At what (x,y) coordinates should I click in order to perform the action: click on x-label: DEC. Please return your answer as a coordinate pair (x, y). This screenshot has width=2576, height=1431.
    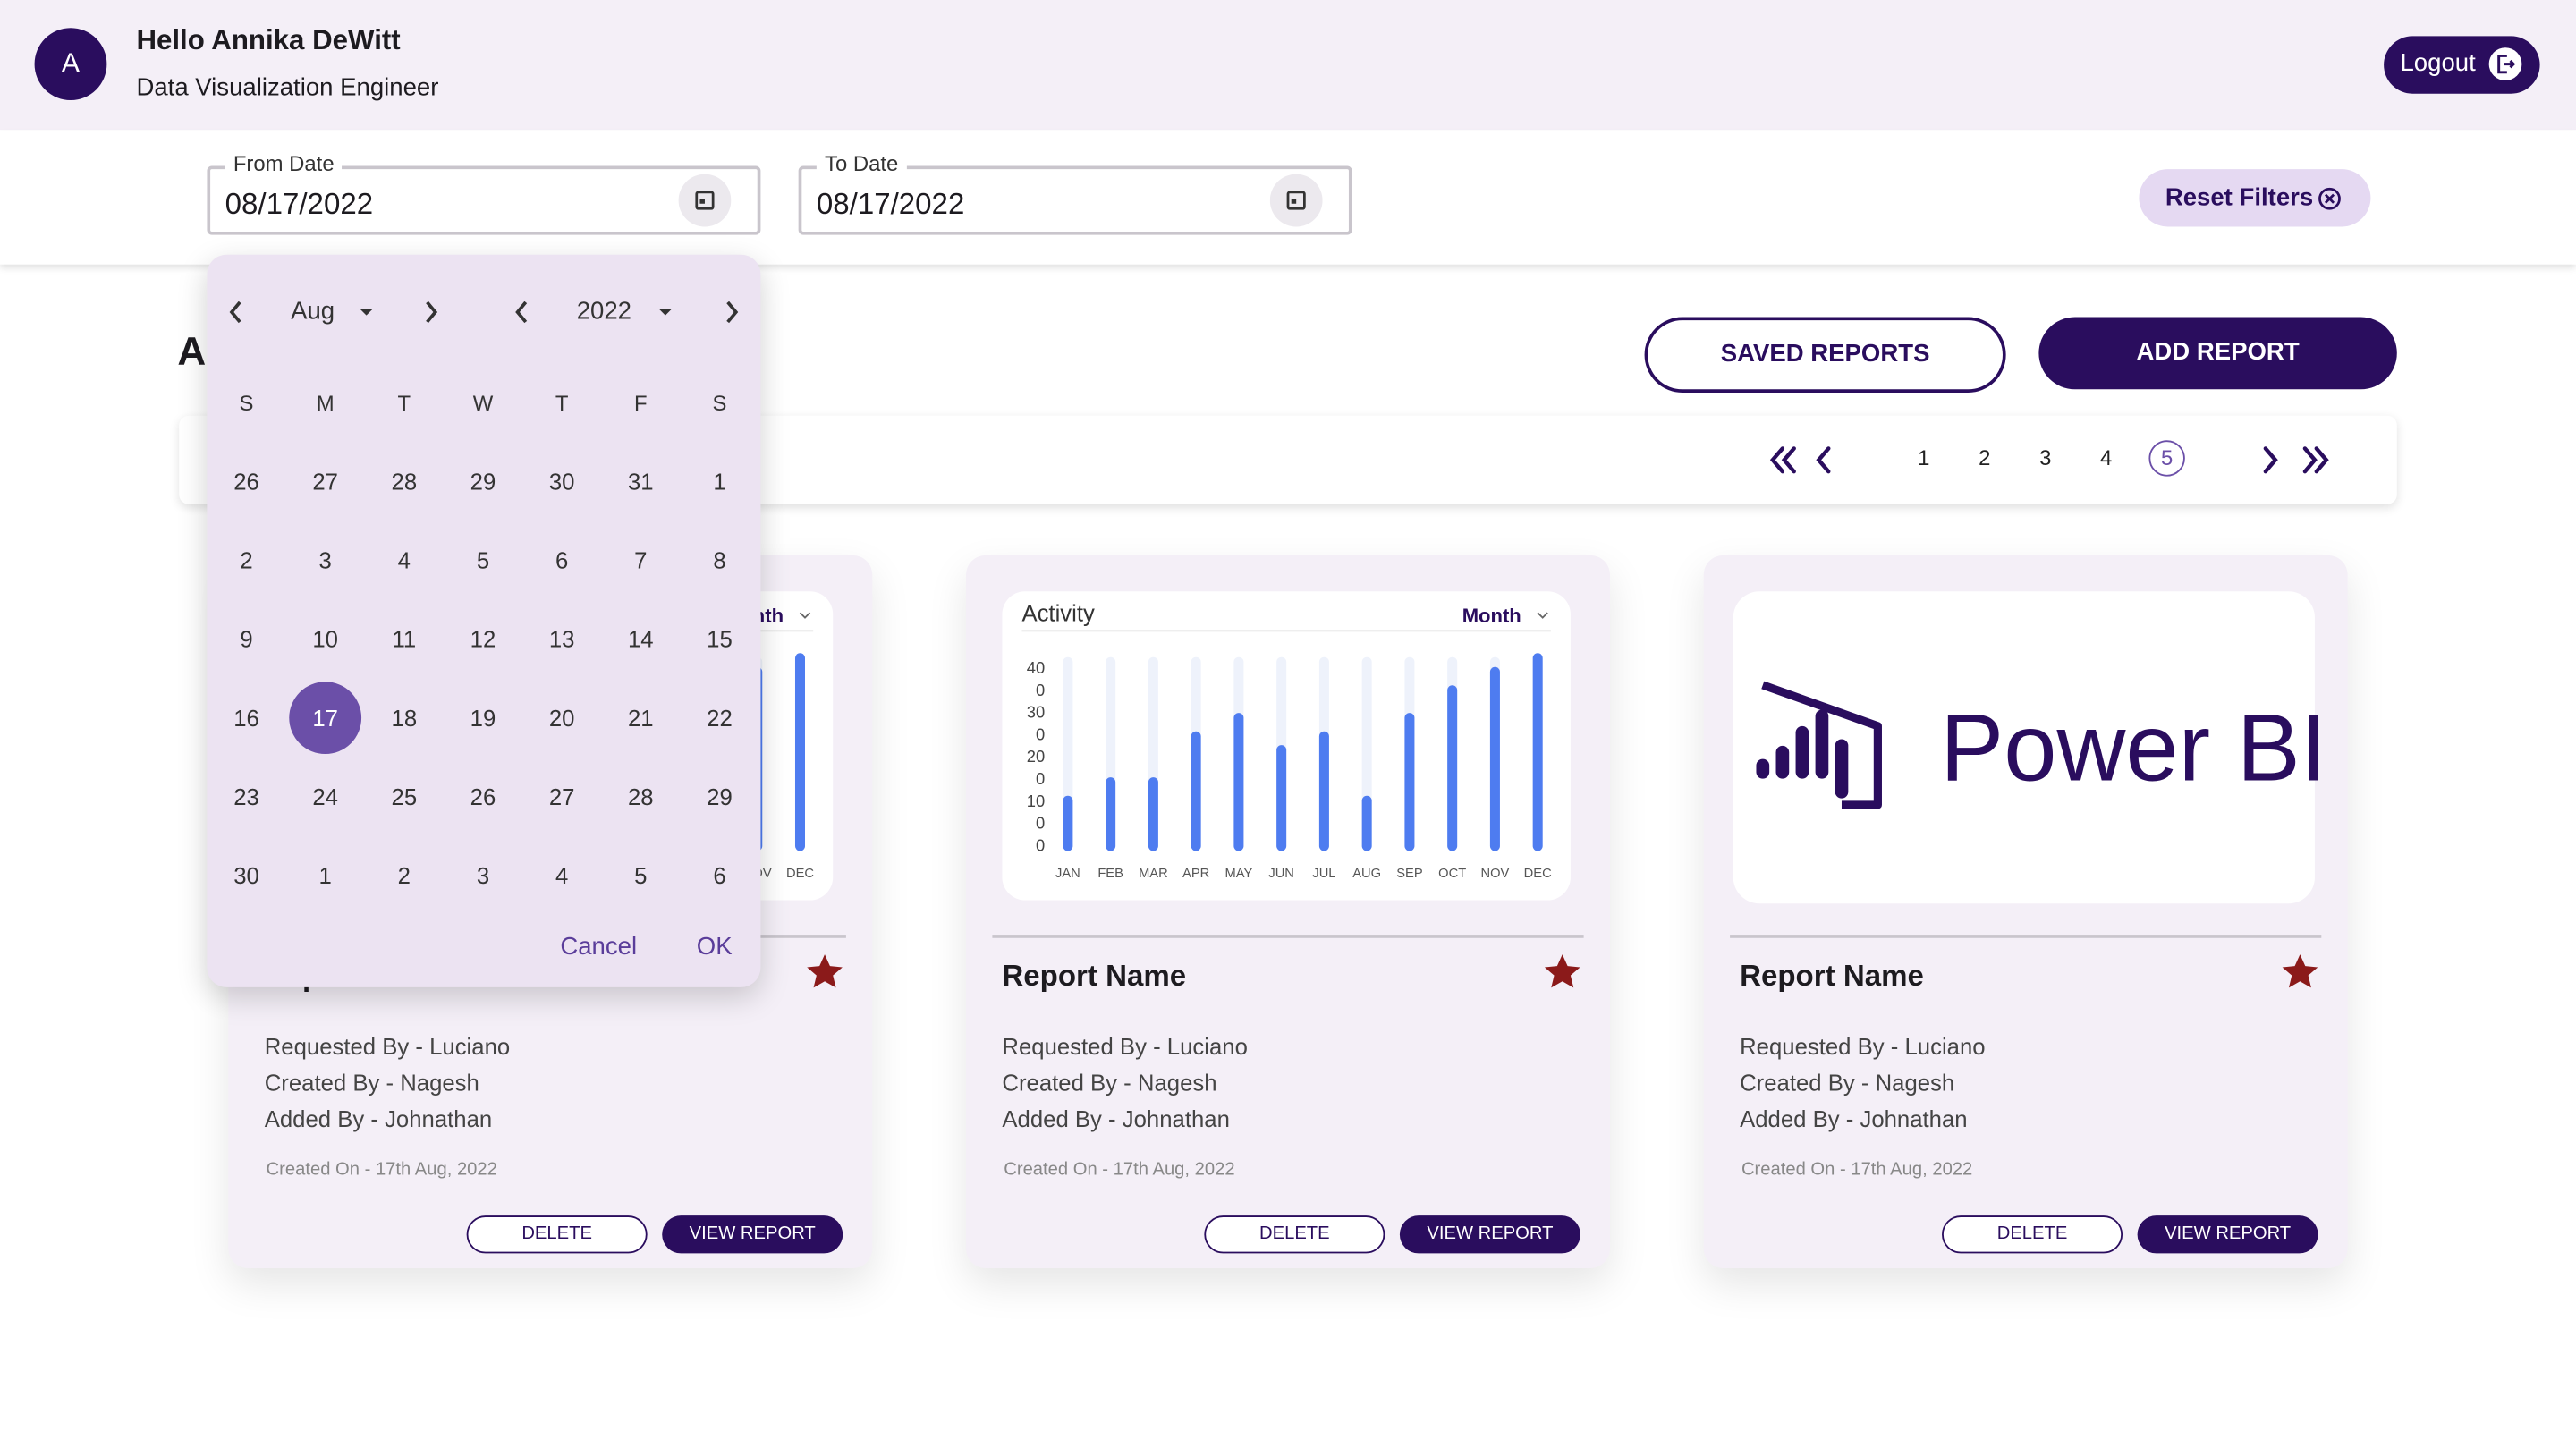
    Looking at the image, I should click on (800, 874).